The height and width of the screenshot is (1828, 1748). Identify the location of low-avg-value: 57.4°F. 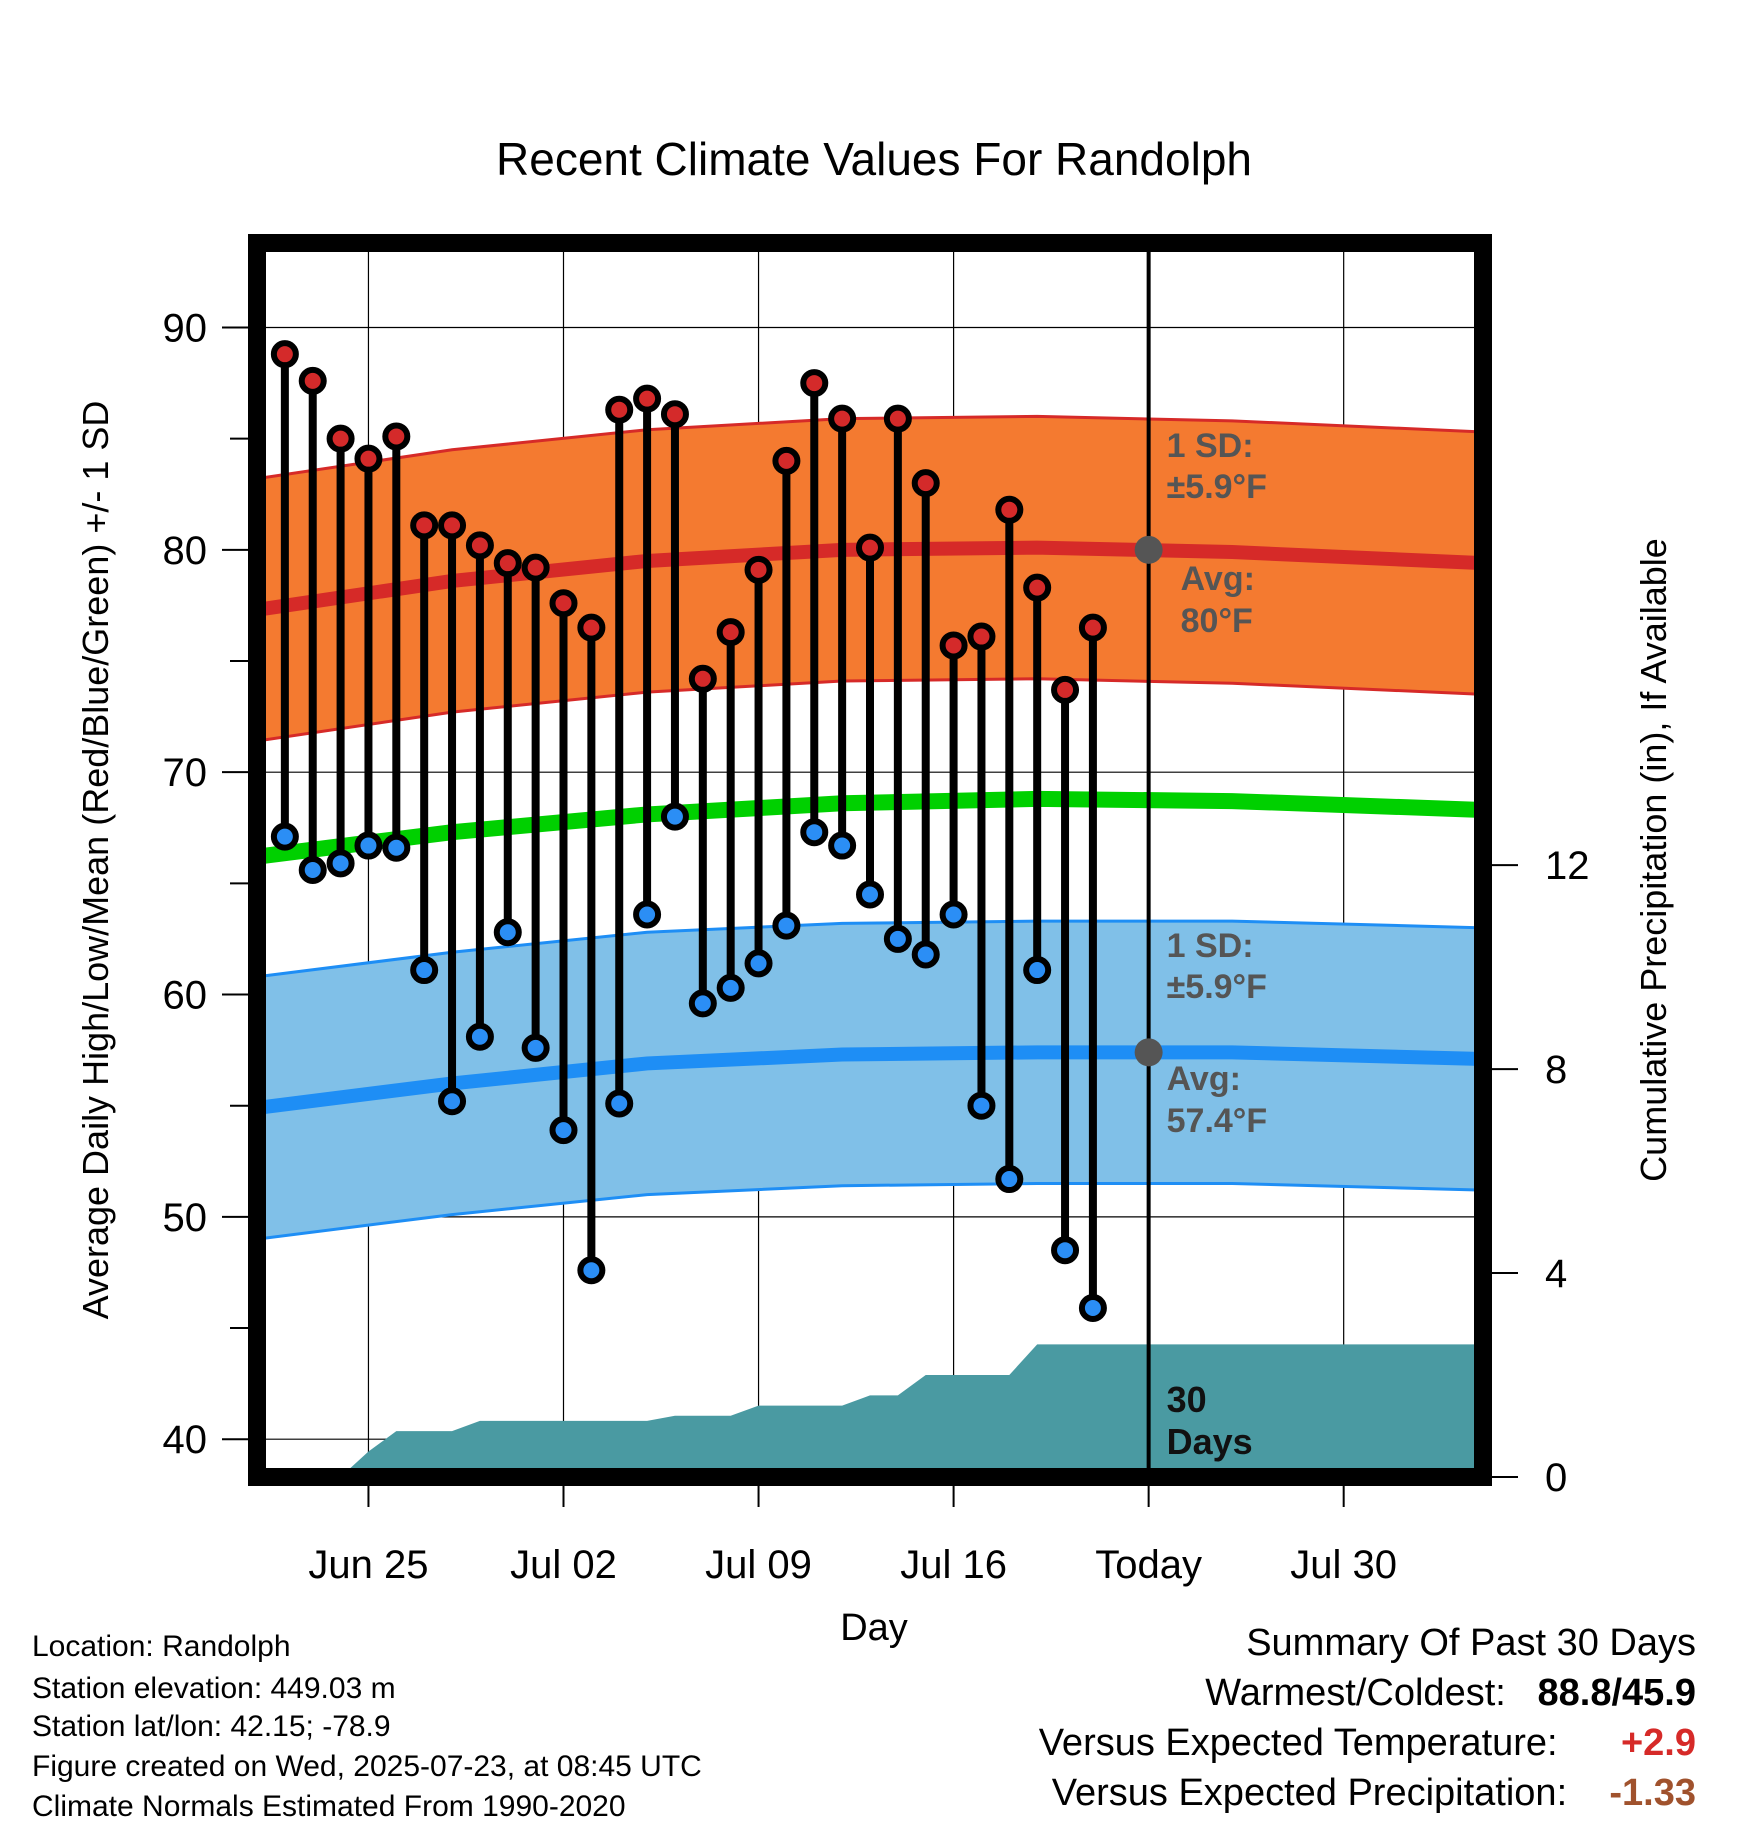
(1217, 1121).